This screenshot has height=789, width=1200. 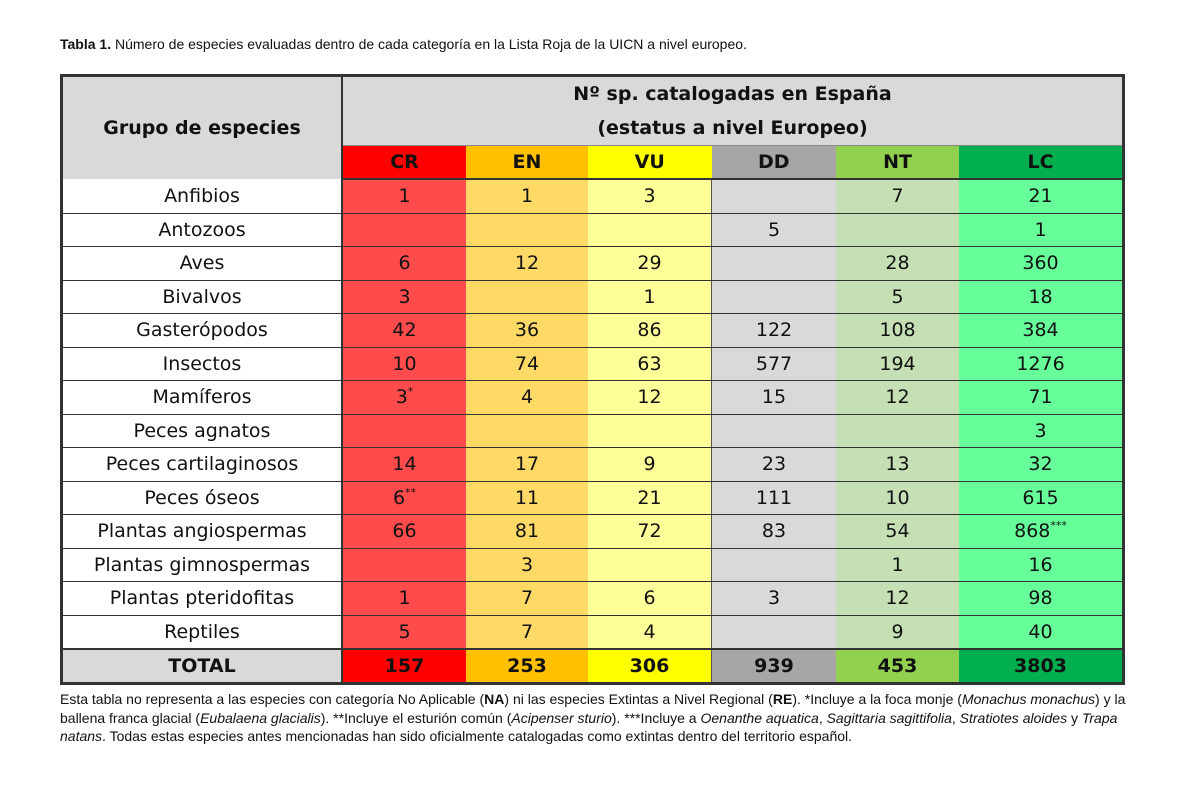 I want to click on cell-dd: 15, so click(x=773, y=397).